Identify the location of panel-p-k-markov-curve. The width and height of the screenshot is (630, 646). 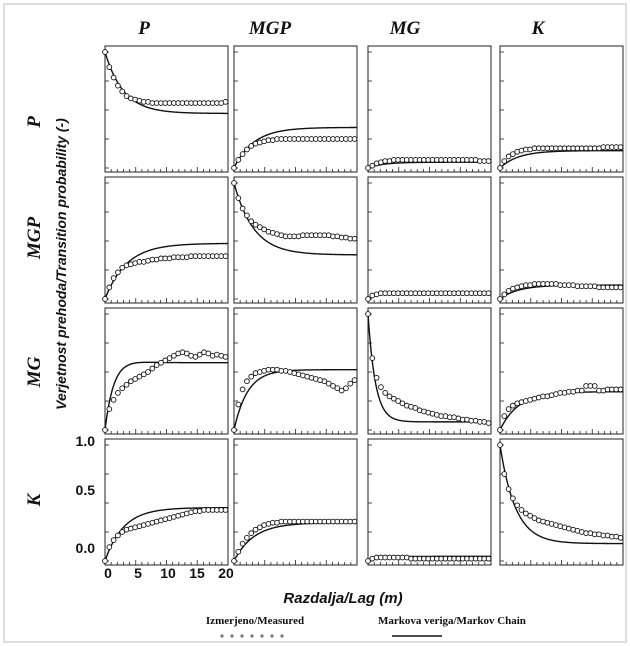
(561, 159).